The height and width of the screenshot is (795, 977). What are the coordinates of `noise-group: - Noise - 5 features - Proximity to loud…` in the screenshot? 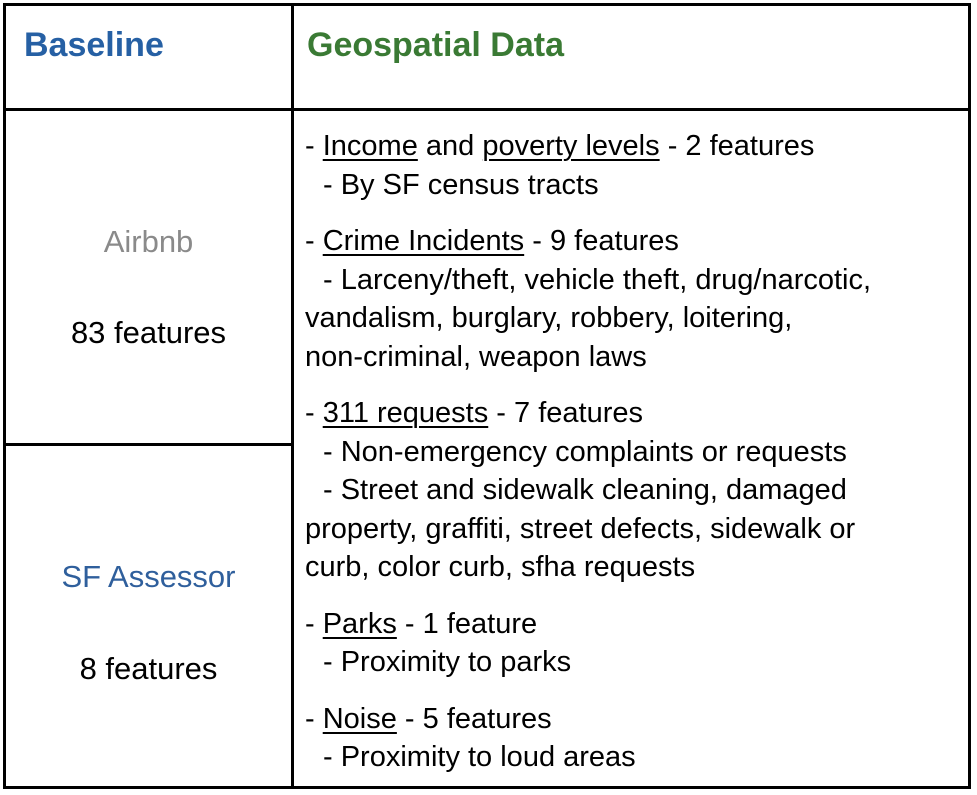 It's located at (635, 738).